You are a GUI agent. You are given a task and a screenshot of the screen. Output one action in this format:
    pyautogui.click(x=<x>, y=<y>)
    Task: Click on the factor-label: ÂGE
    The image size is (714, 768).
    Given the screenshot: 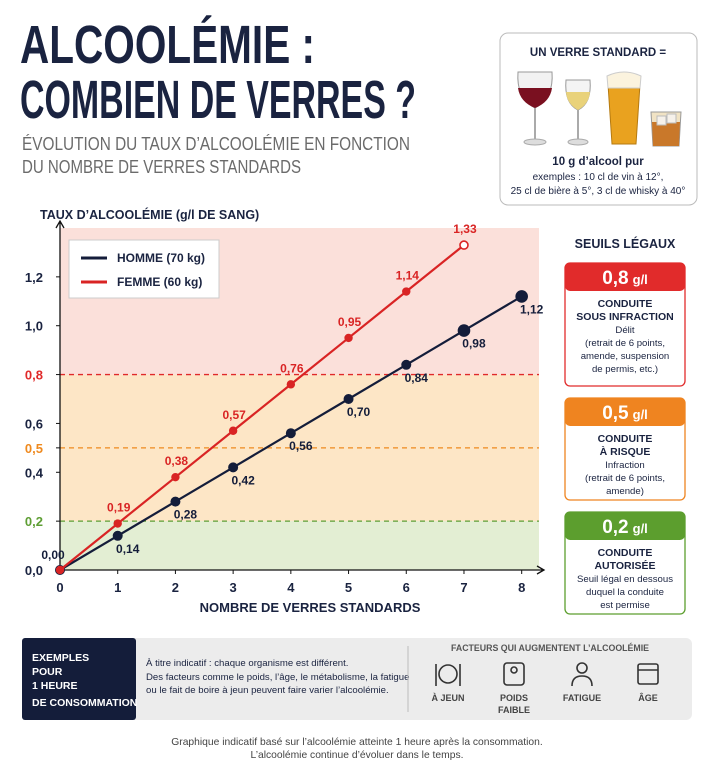 What is the action you would take?
    pyautogui.click(x=648, y=697)
    